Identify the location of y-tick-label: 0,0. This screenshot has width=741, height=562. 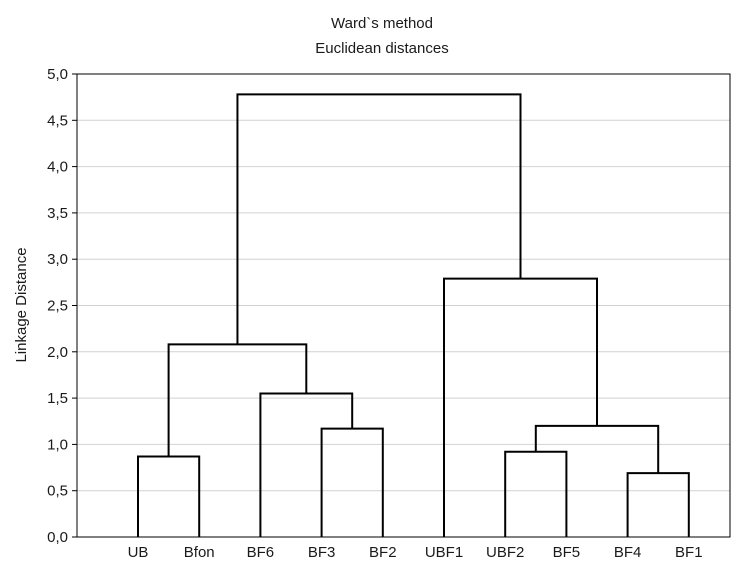
(57, 537).